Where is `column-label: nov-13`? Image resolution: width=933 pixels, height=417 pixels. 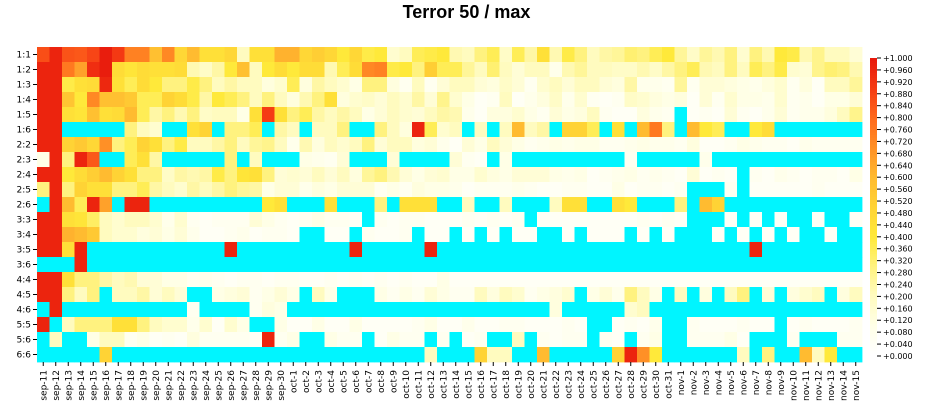
column-label: nov-13 is located at coordinates (832, 385).